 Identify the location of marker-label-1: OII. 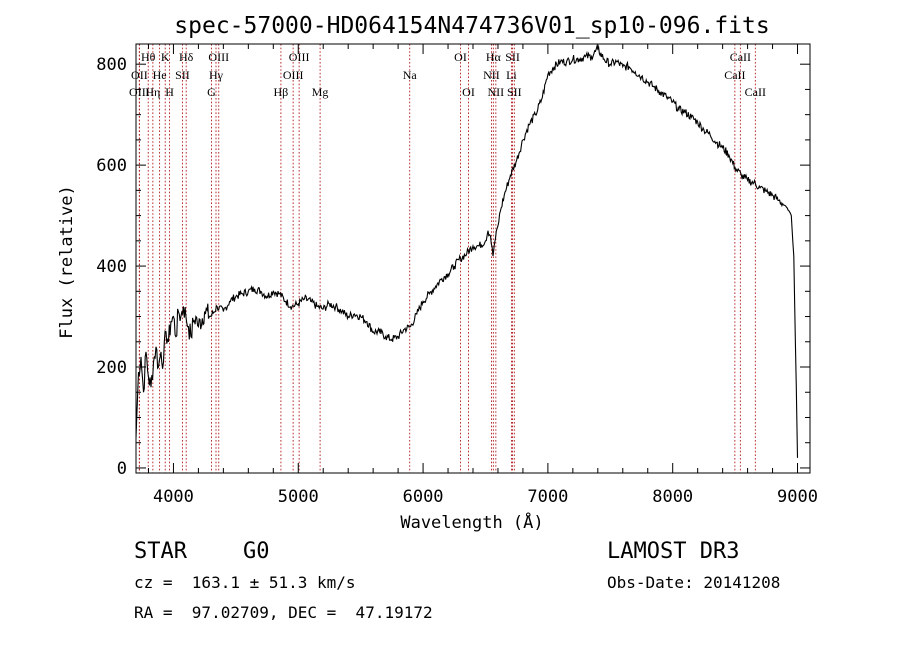
(139, 75).